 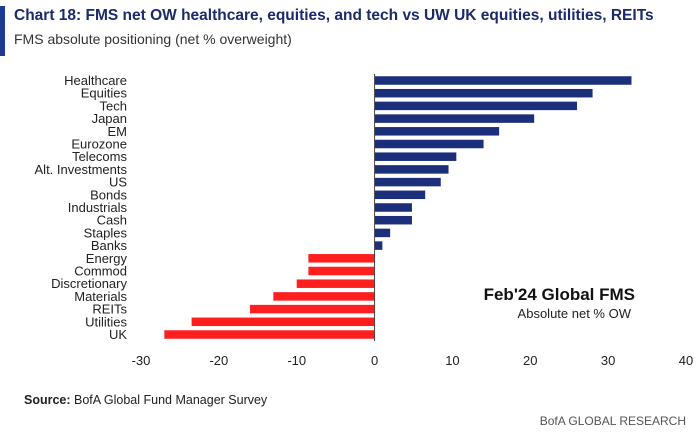 I want to click on annotation-title: Feb'24 Global FMS, so click(x=559, y=294).